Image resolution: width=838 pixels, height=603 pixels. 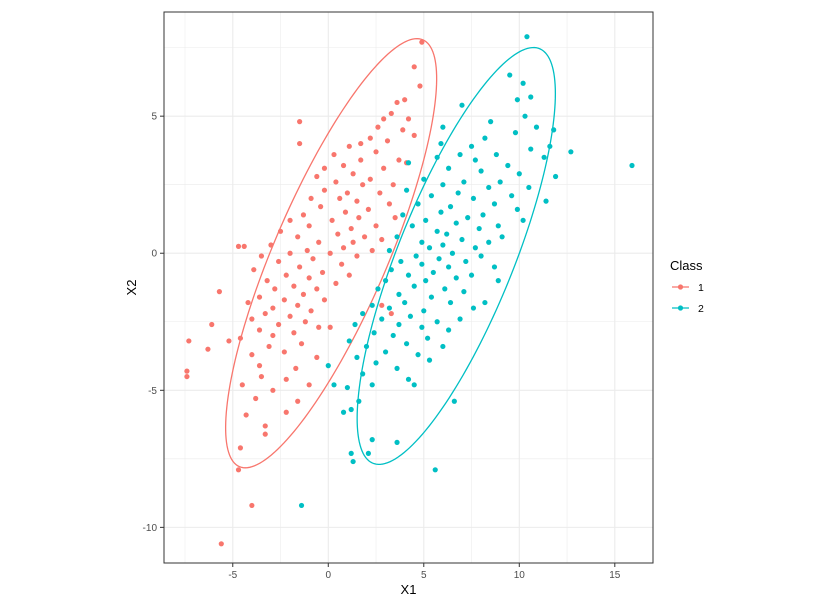 What do you see at coordinates (701, 288) in the screenshot?
I see `legend-label: 1` at bounding box center [701, 288].